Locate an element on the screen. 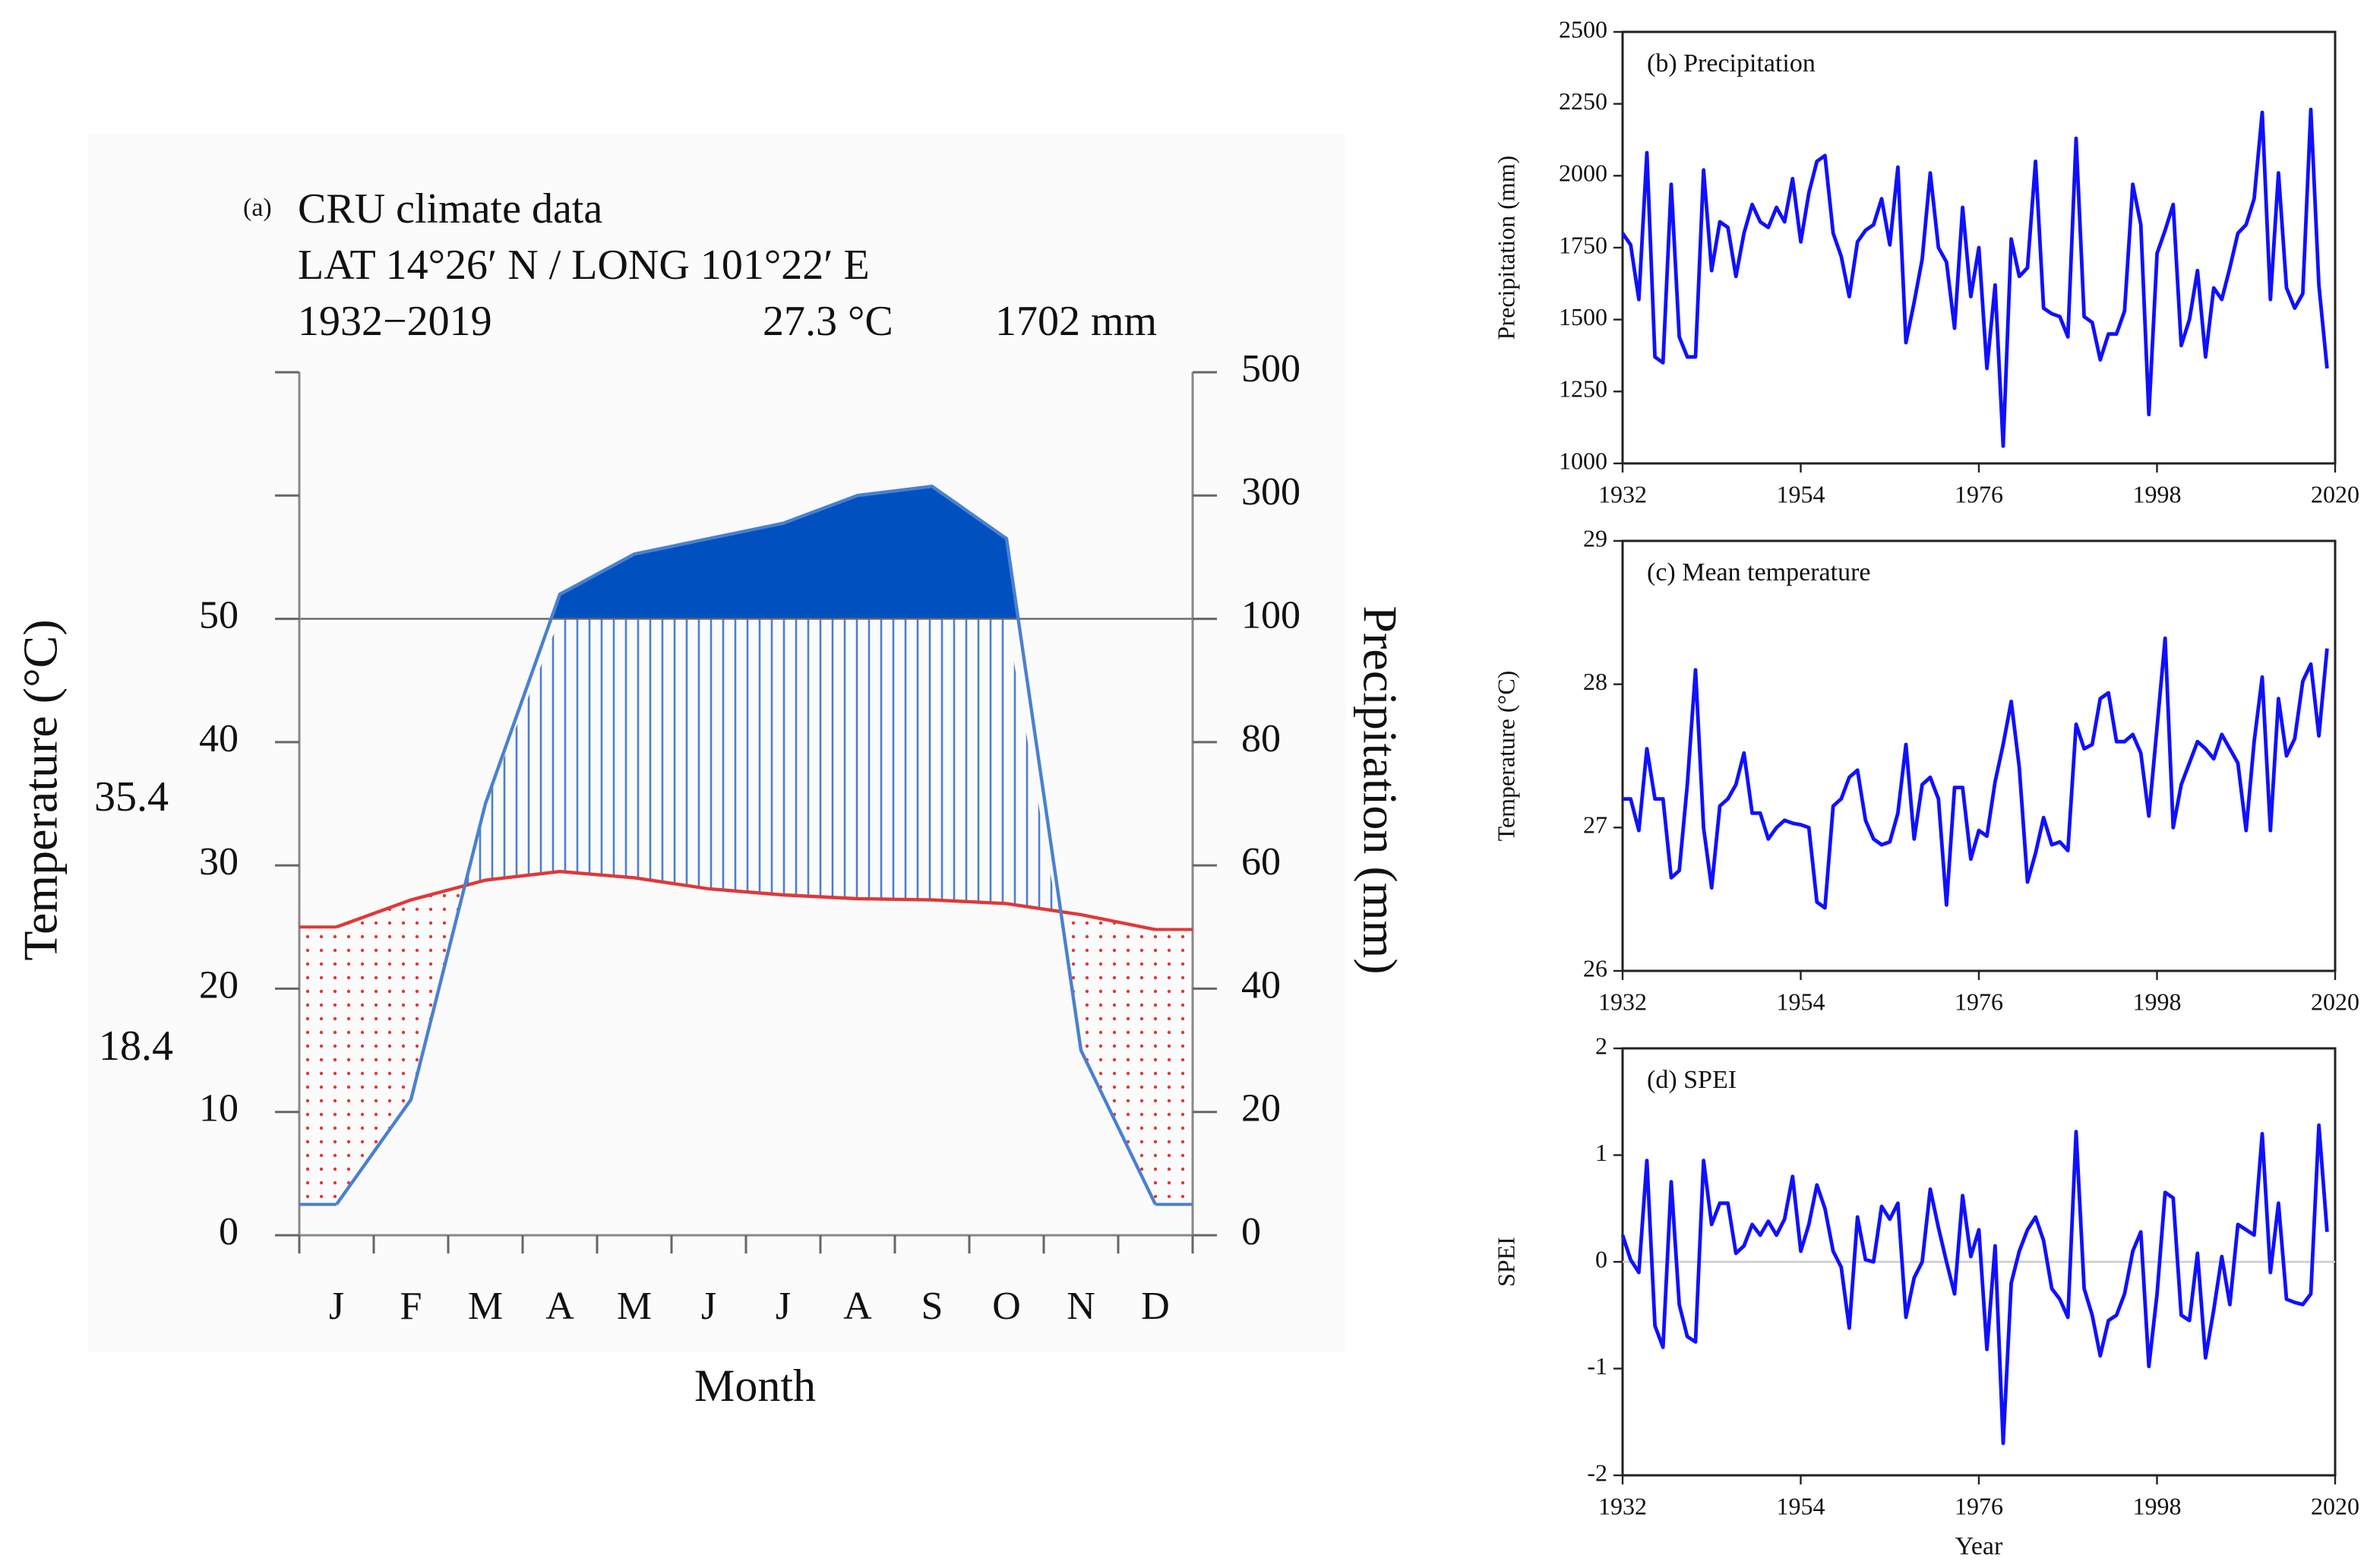 This screenshot has height=1568, width=2364. perhumid-area is located at coordinates (785, 552).